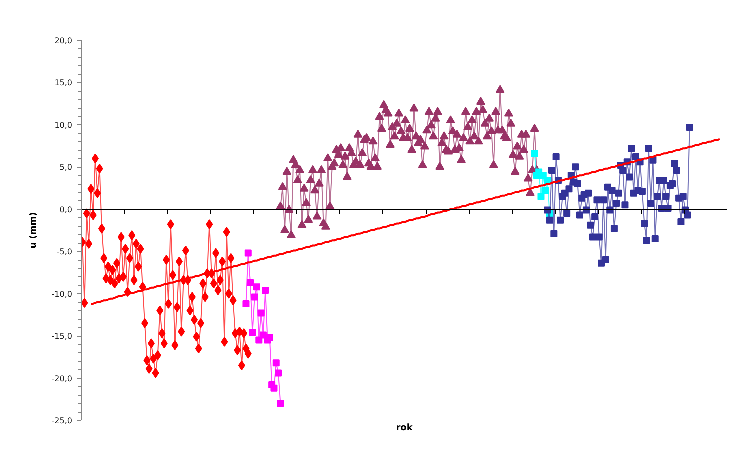 This screenshot has width=742, height=455. Describe the element at coordinates (62, 379) in the screenshot. I see `y-tick-label: -20,0` at that location.